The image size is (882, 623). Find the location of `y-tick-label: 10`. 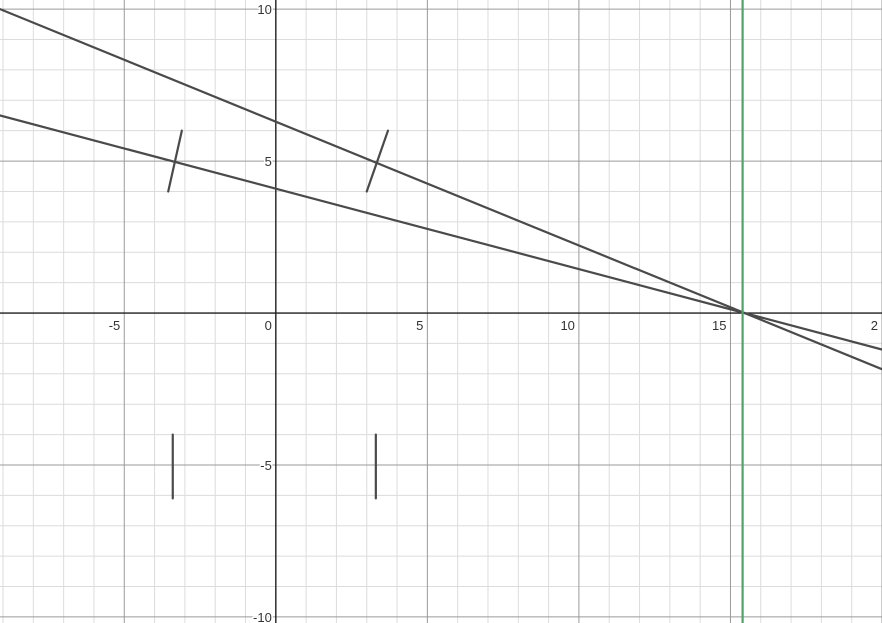

y-tick-label: 10 is located at coordinates (264, 9).